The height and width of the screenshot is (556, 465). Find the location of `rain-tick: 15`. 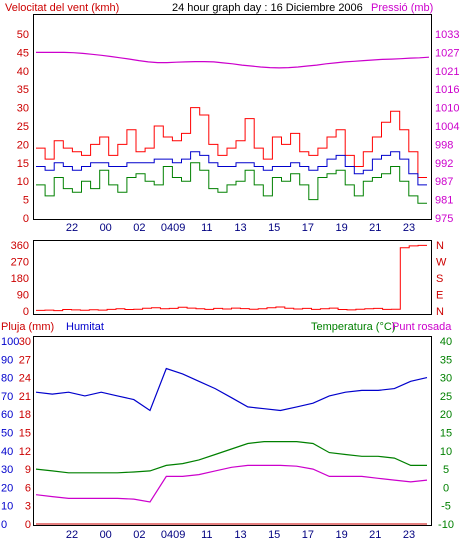

rain-tick: 15 is located at coordinates (25, 434).